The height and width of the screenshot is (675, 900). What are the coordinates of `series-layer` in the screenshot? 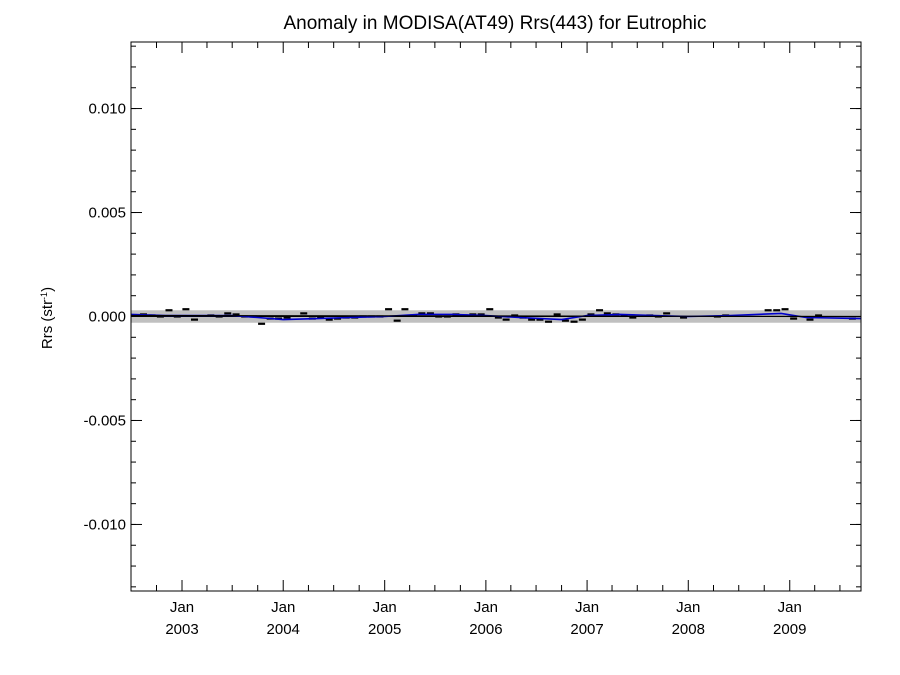 It's located at (496, 316).